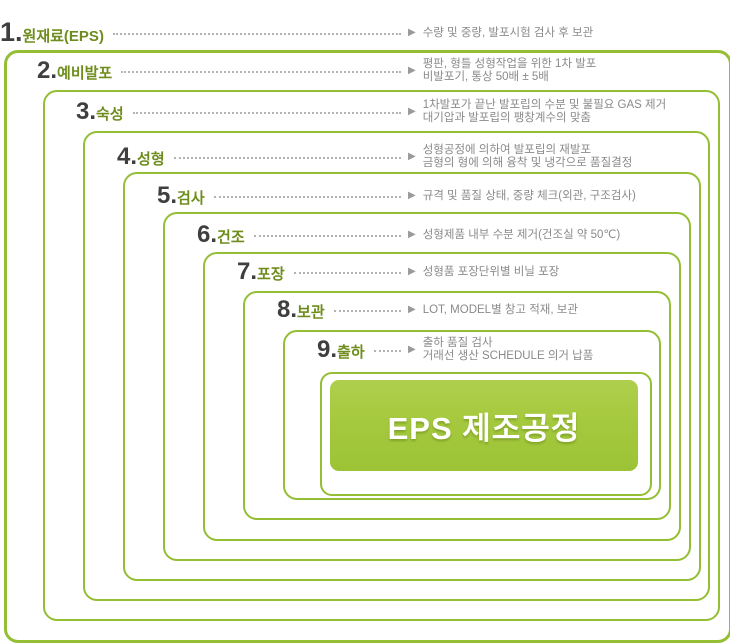 Image resolution: width=730 pixels, height=643 pixels. I want to click on step-name: 포장, so click(271, 274).